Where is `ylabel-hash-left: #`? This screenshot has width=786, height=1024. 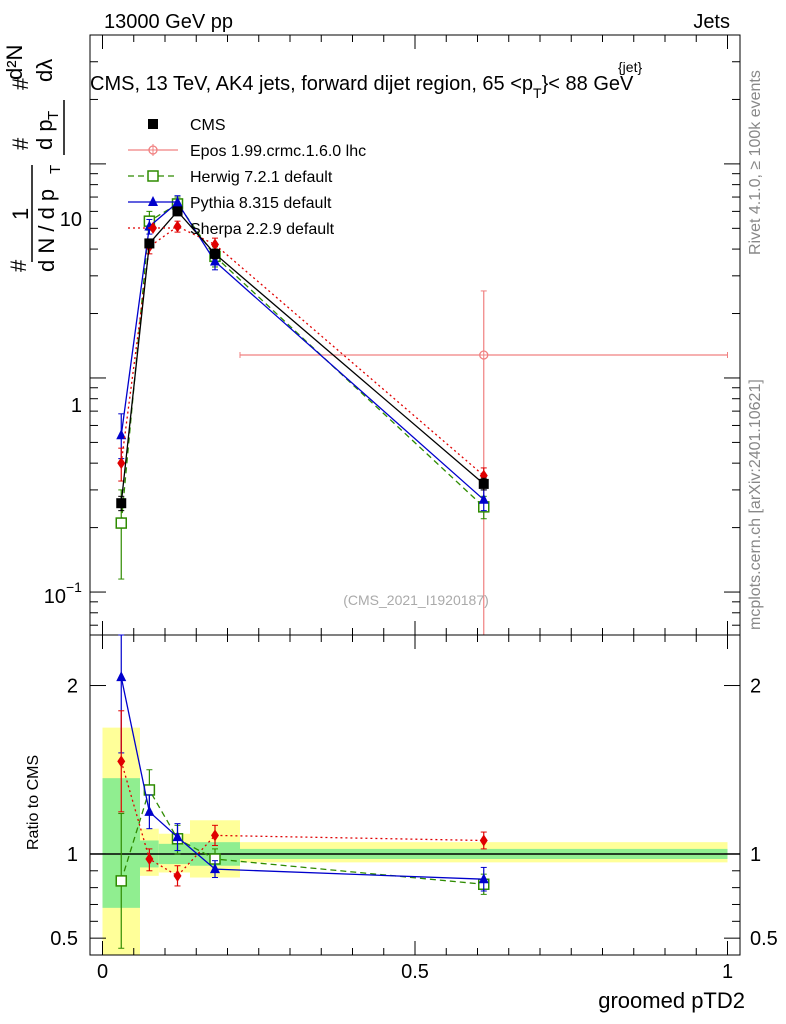
ylabel-hash-left: # is located at coordinates (18, 265).